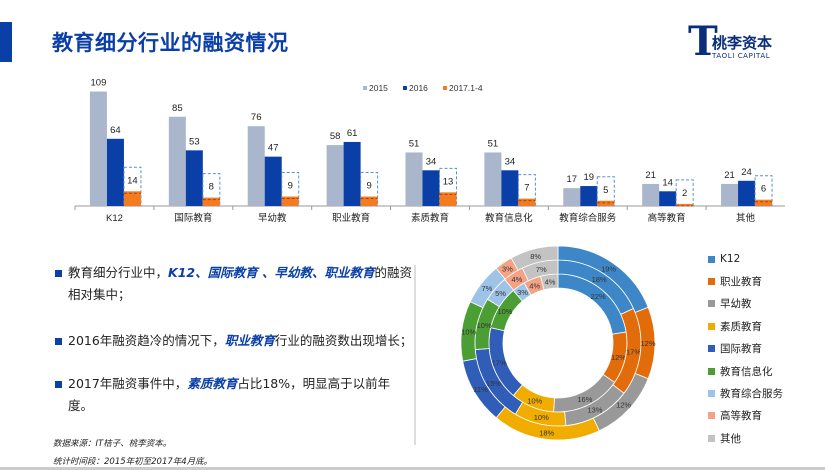  Describe the element at coordinates (746, 218) in the screenshot. I see `category-label: 其他` at that location.